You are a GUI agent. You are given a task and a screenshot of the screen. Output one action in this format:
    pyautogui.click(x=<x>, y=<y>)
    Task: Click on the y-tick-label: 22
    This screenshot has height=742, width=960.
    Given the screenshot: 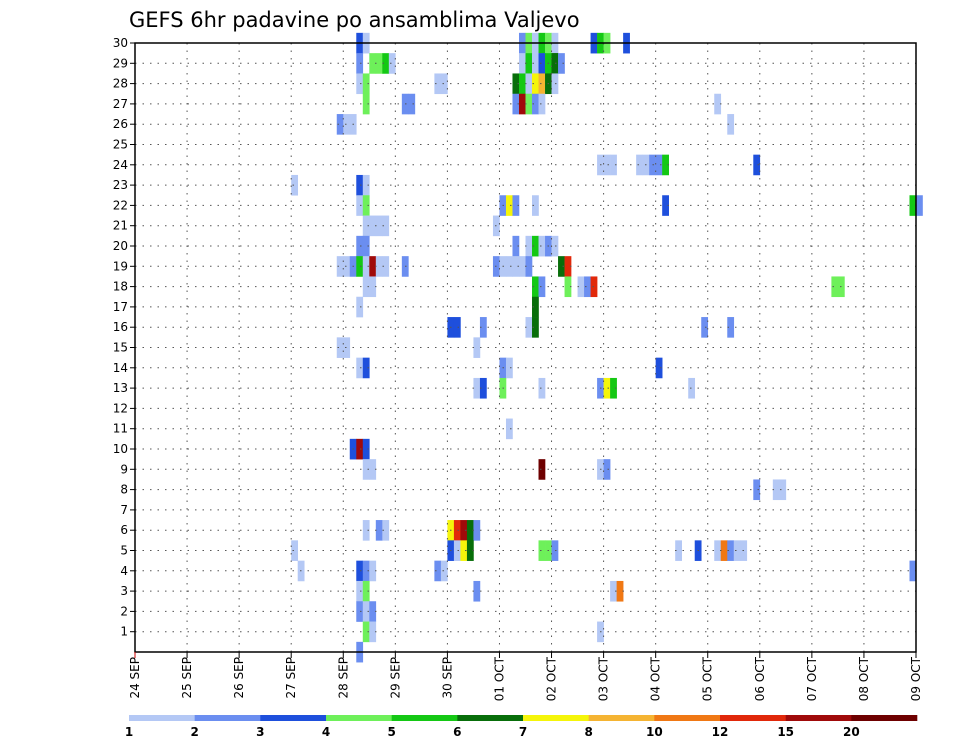 What is the action you would take?
    pyautogui.click(x=120, y=205)
    